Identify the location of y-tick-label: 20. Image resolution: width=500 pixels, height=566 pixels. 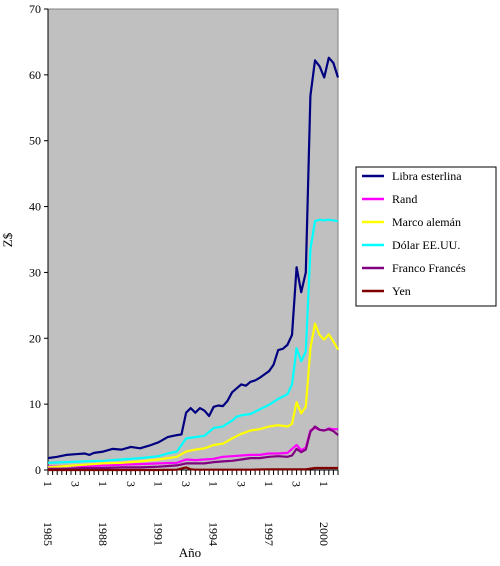
(35, 338).